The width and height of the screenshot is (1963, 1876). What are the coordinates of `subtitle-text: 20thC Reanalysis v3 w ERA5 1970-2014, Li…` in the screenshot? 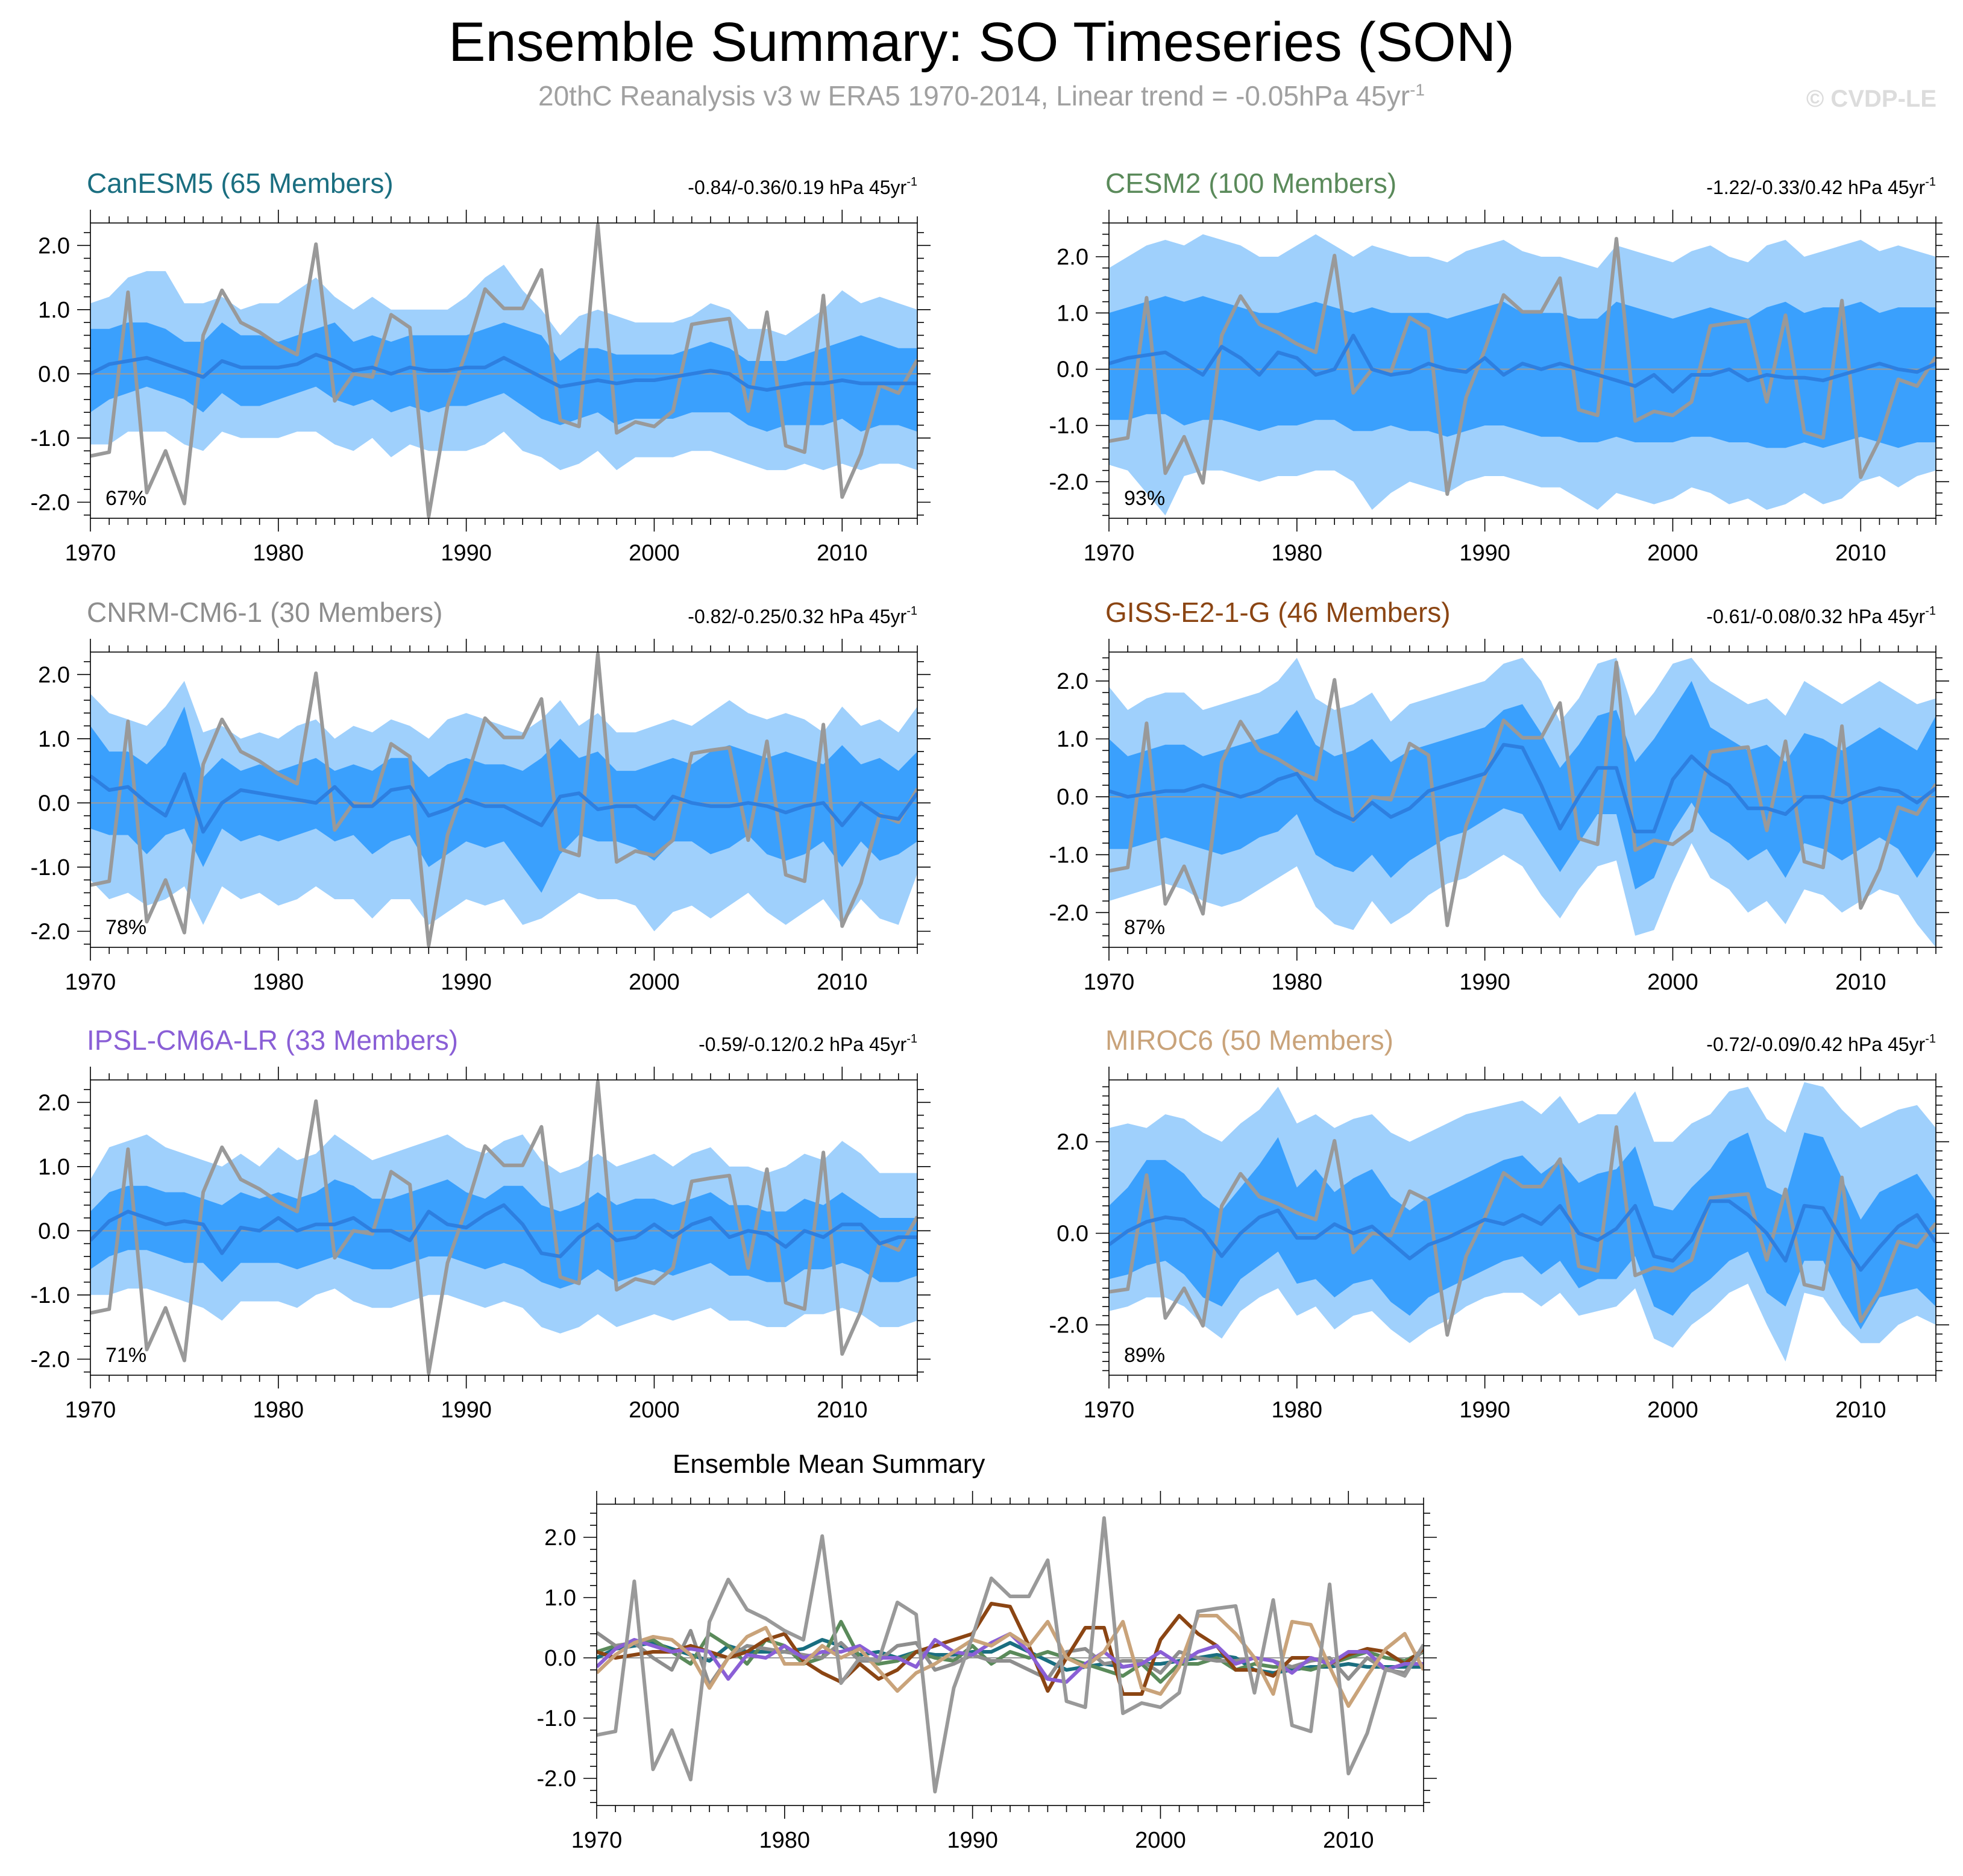 It's located at (974, 95).